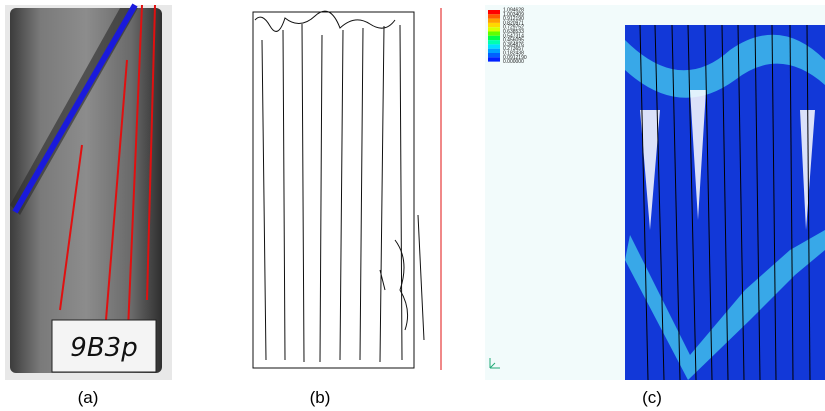 This screenshot has width=825, height=411. What do you see at coordinates (320, 397) in the screenshot?
I see `panel-caption: (b)` at bounding box center [320, 397].